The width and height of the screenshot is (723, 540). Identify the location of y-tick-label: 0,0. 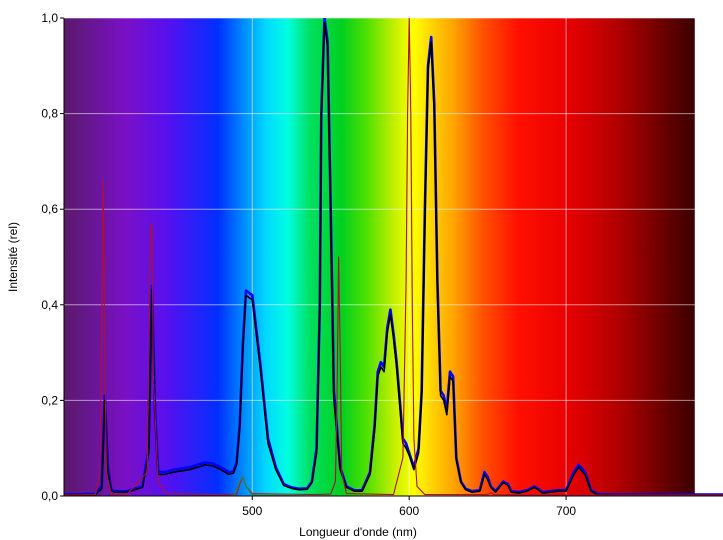
(49, 496).